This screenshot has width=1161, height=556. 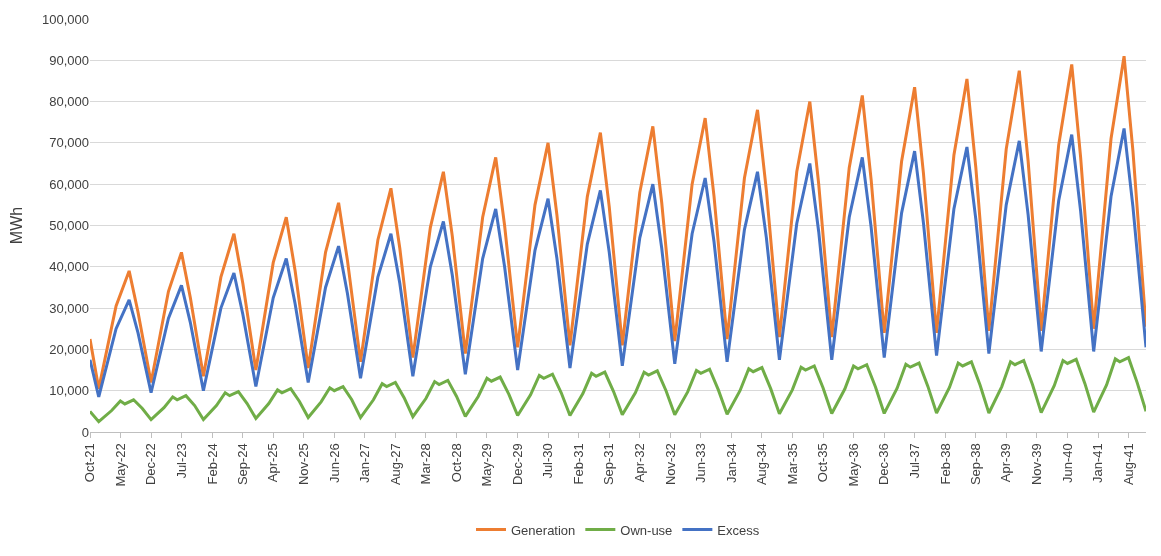 I want to click on y-tick-label: 100,000, so click(x=65, y=19).